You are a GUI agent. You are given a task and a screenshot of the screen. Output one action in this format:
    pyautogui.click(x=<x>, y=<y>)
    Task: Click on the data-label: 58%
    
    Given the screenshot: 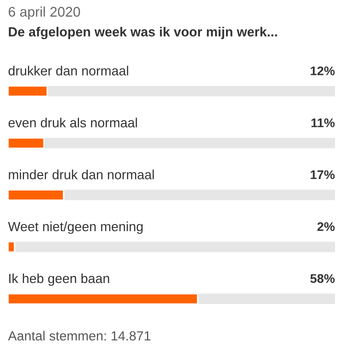 What is the action you would take?
    pyautogui.click(x=322, y=278)
    